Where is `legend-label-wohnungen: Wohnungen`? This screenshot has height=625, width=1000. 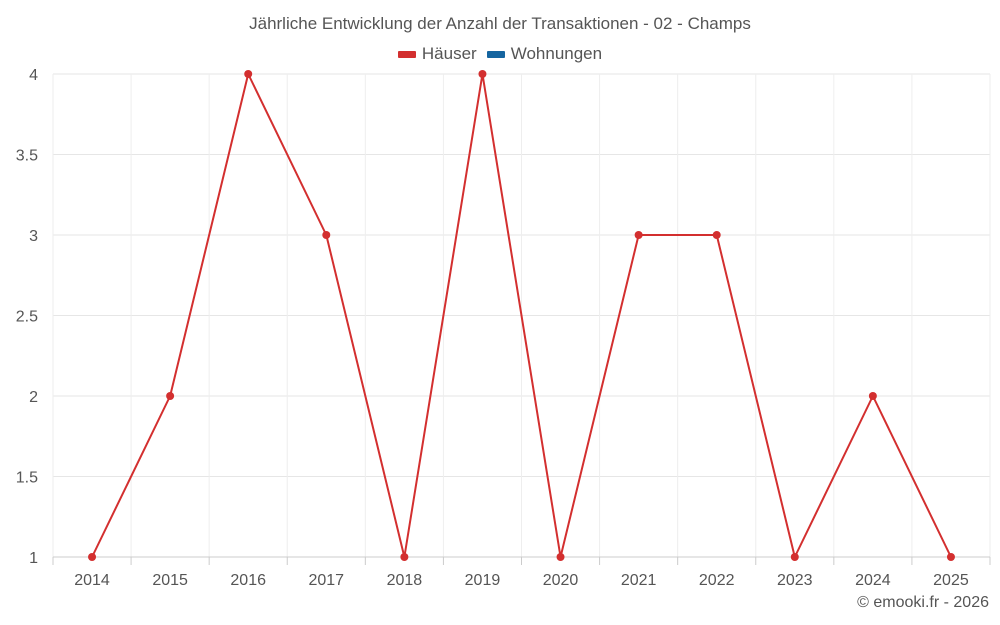 legend-label-wohnungen: Wohnungen is located at coordinates (556, 53).